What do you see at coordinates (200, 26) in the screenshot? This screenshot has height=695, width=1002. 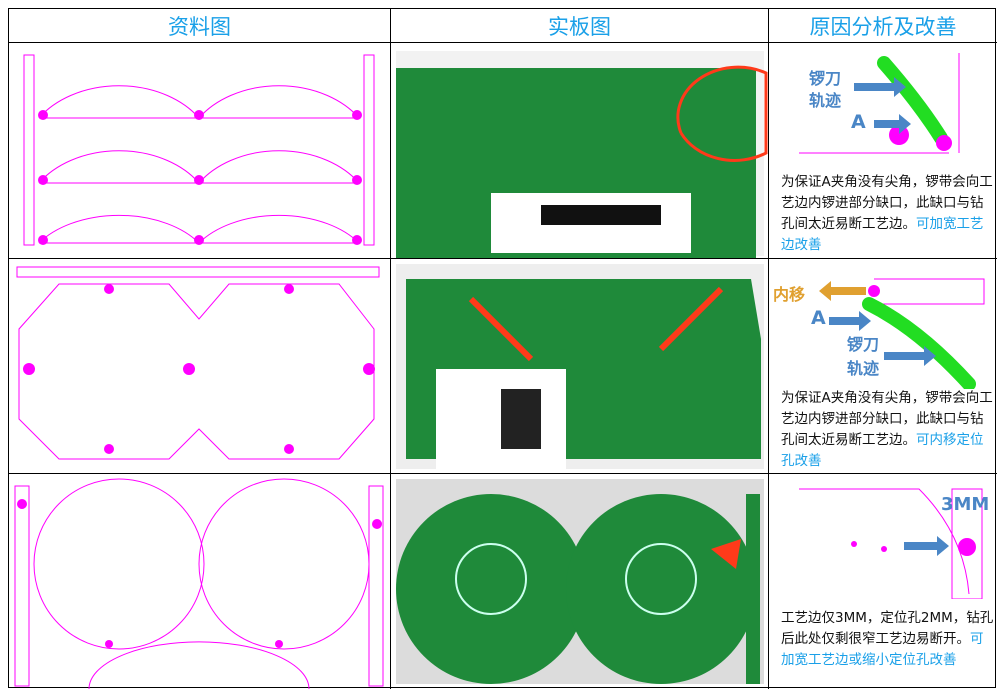 I see `header-source: 资料图` at bounding box center [200, 26].